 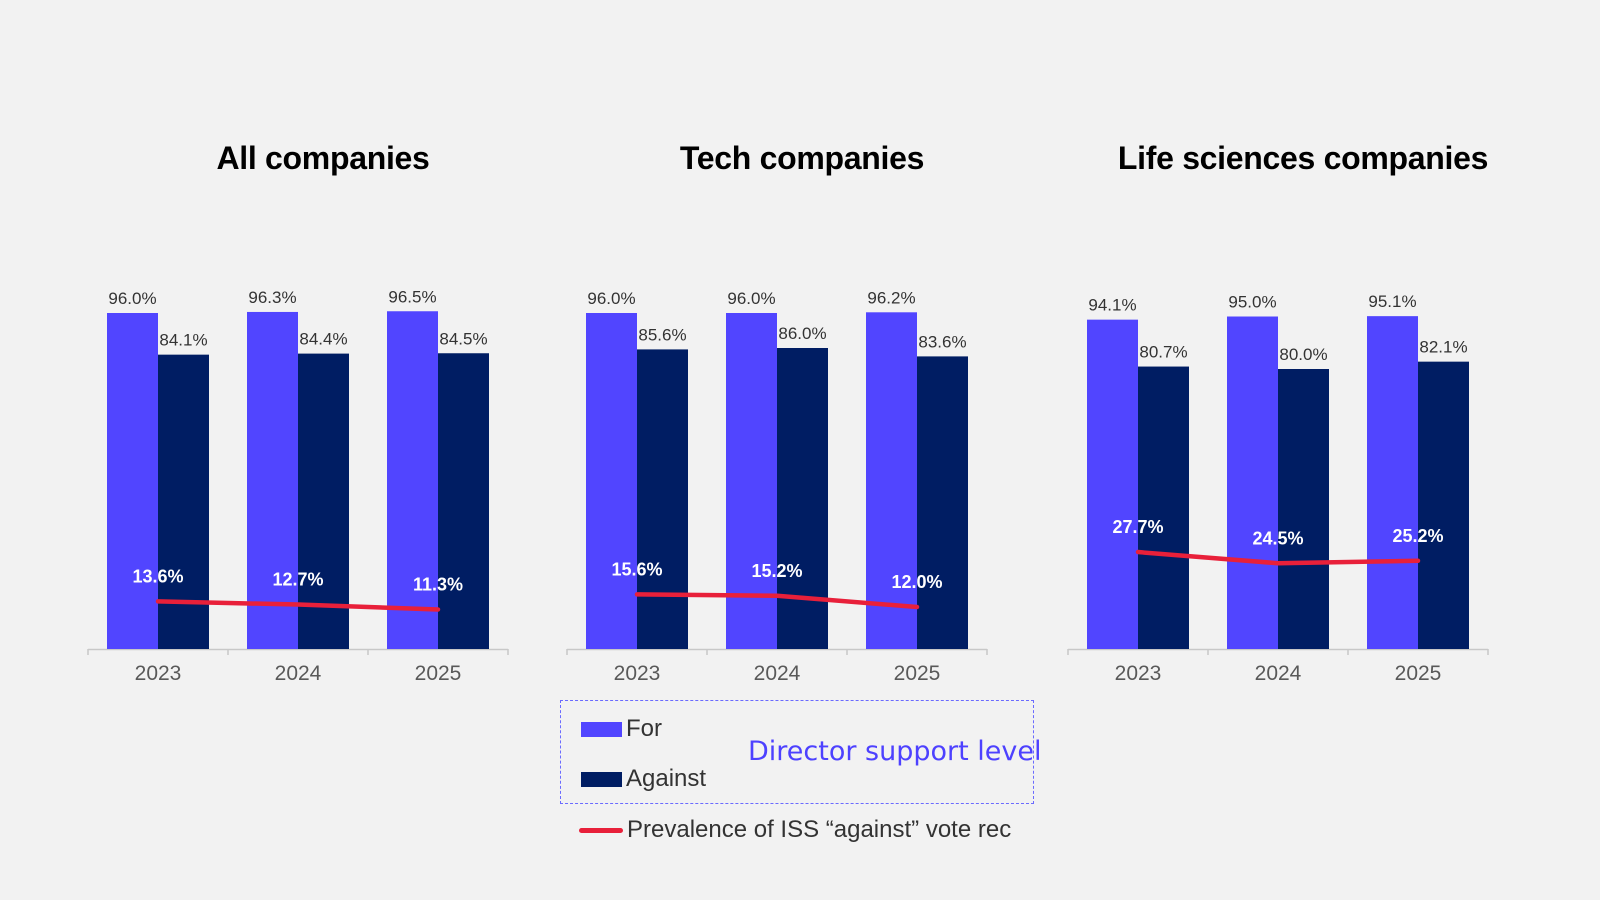 I want to click on legend-box, so click(x=797, y=752).